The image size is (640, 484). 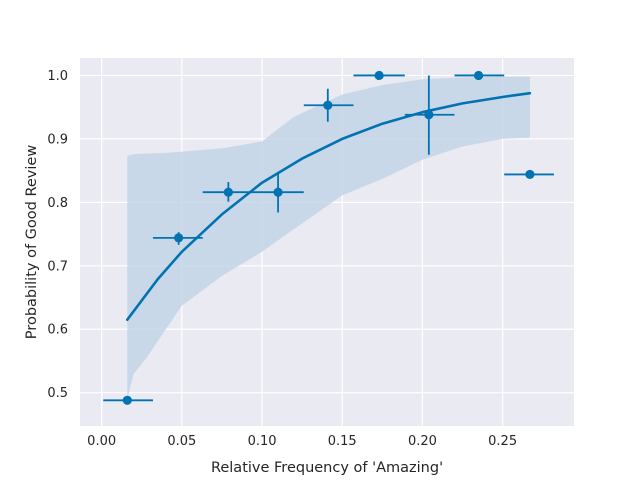 I want to click on y-tick-labels: 0.5 0.6 0.7 0.8 0.9 1.0, so click(x=57, y=235).